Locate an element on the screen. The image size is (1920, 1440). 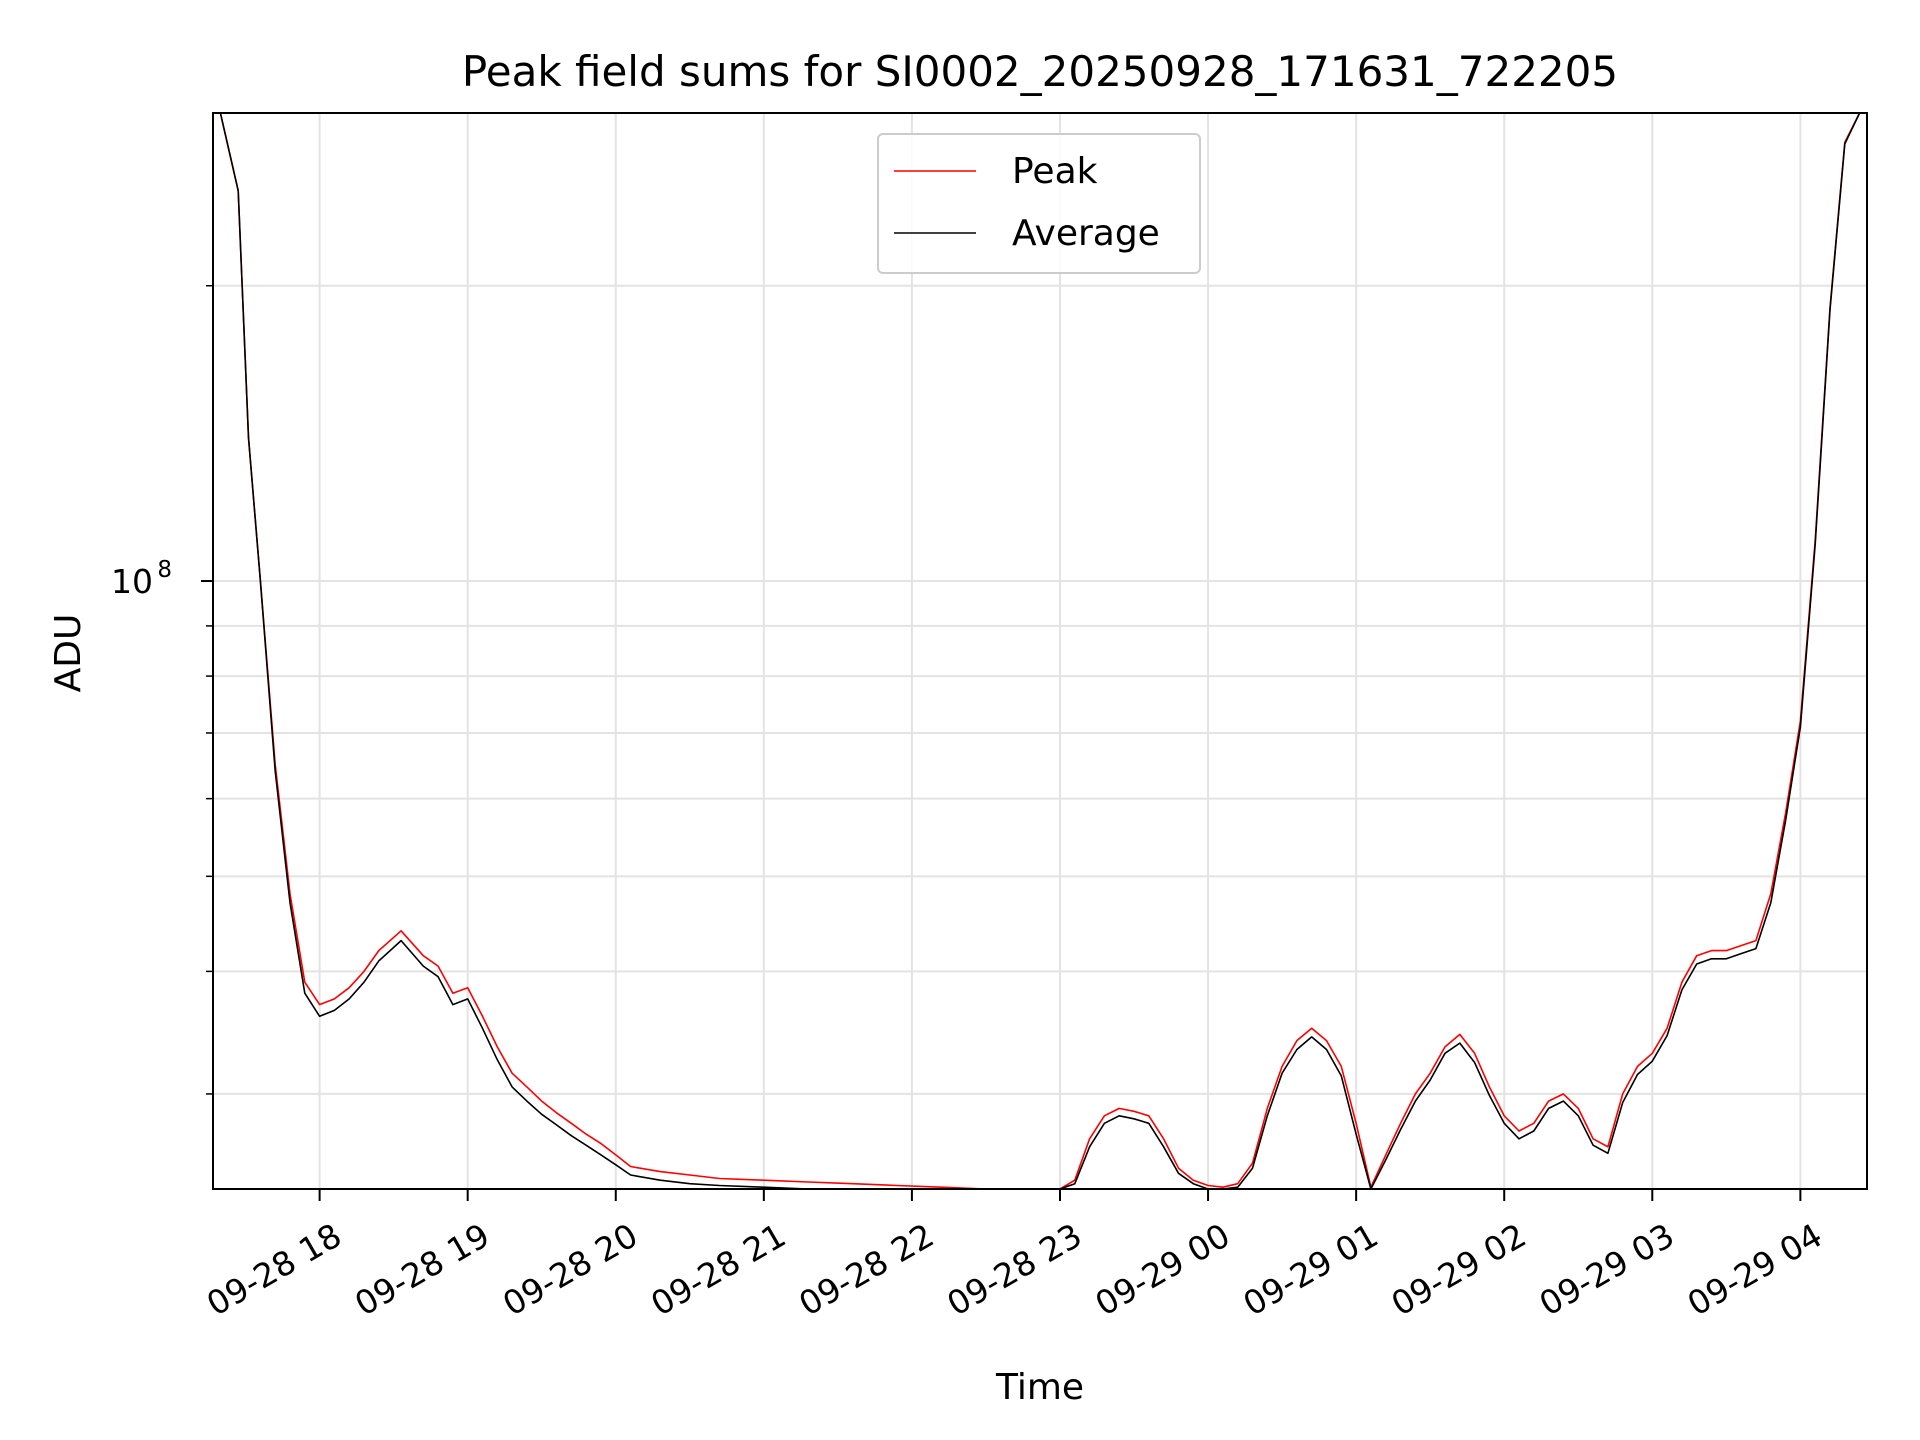
y-axis: 10 8 is located at coordinates (162, 689).